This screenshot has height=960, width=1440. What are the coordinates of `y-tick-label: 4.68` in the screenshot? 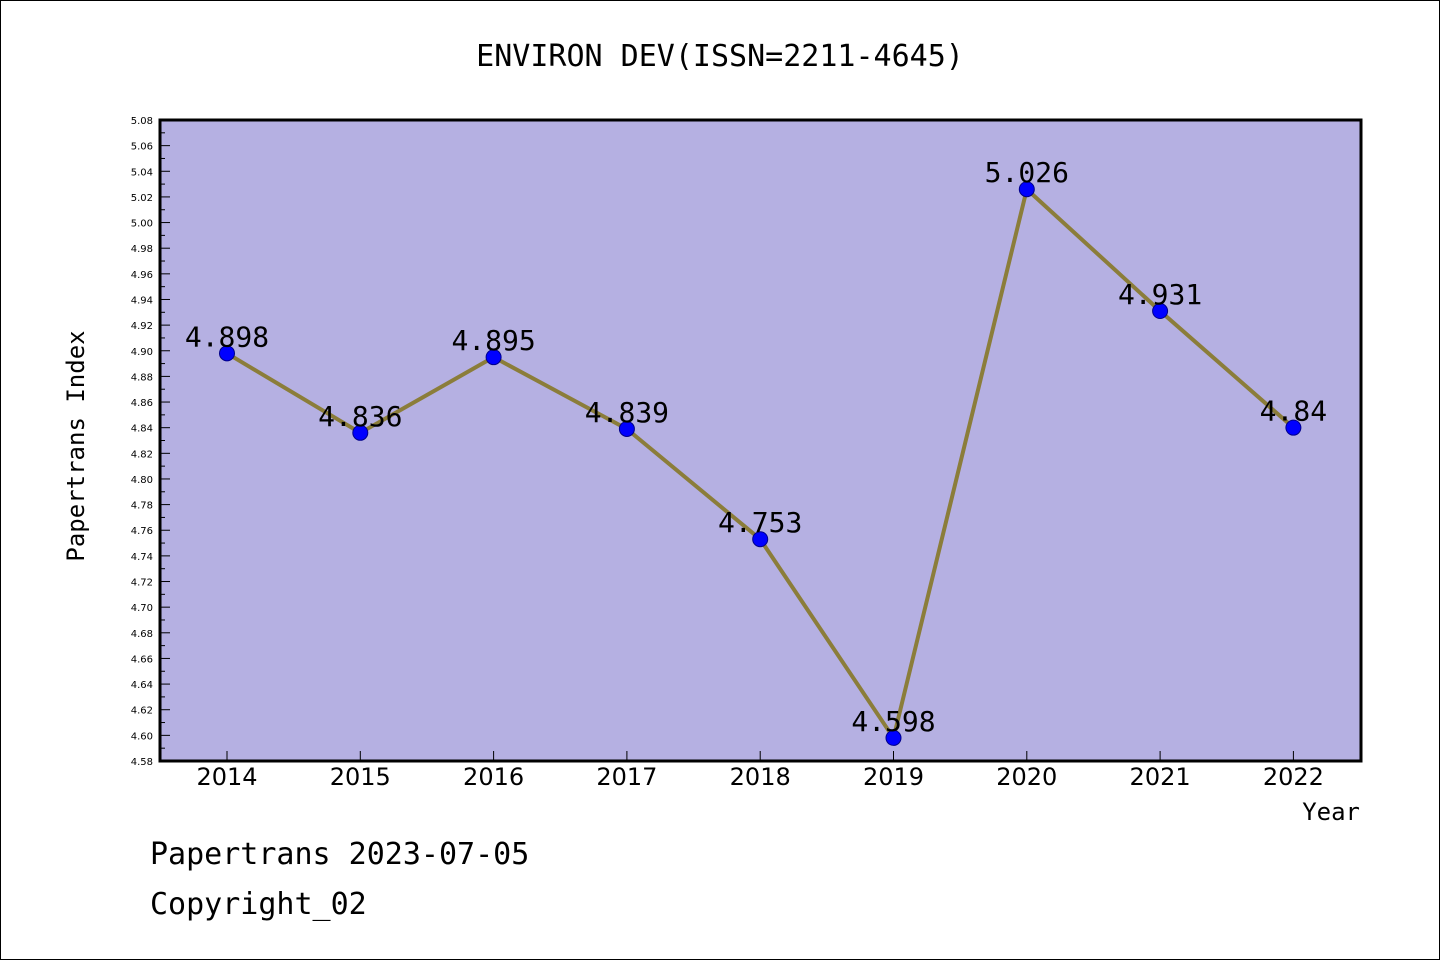 It's located at (142, 634).